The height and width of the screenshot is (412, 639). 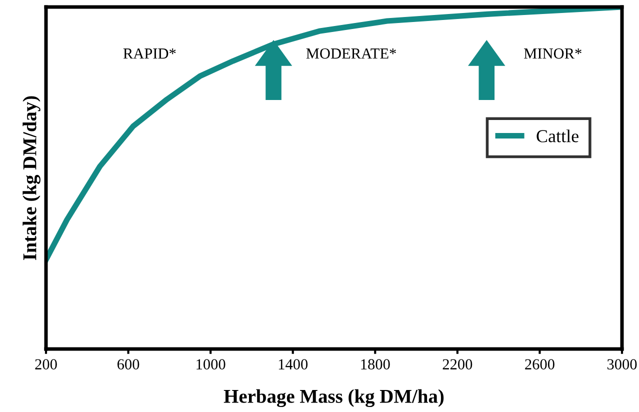 What do you see at coordinates (149, 53) in the screenshot?
I see `annotation: RAPID*` at bounding box center [149, 53].